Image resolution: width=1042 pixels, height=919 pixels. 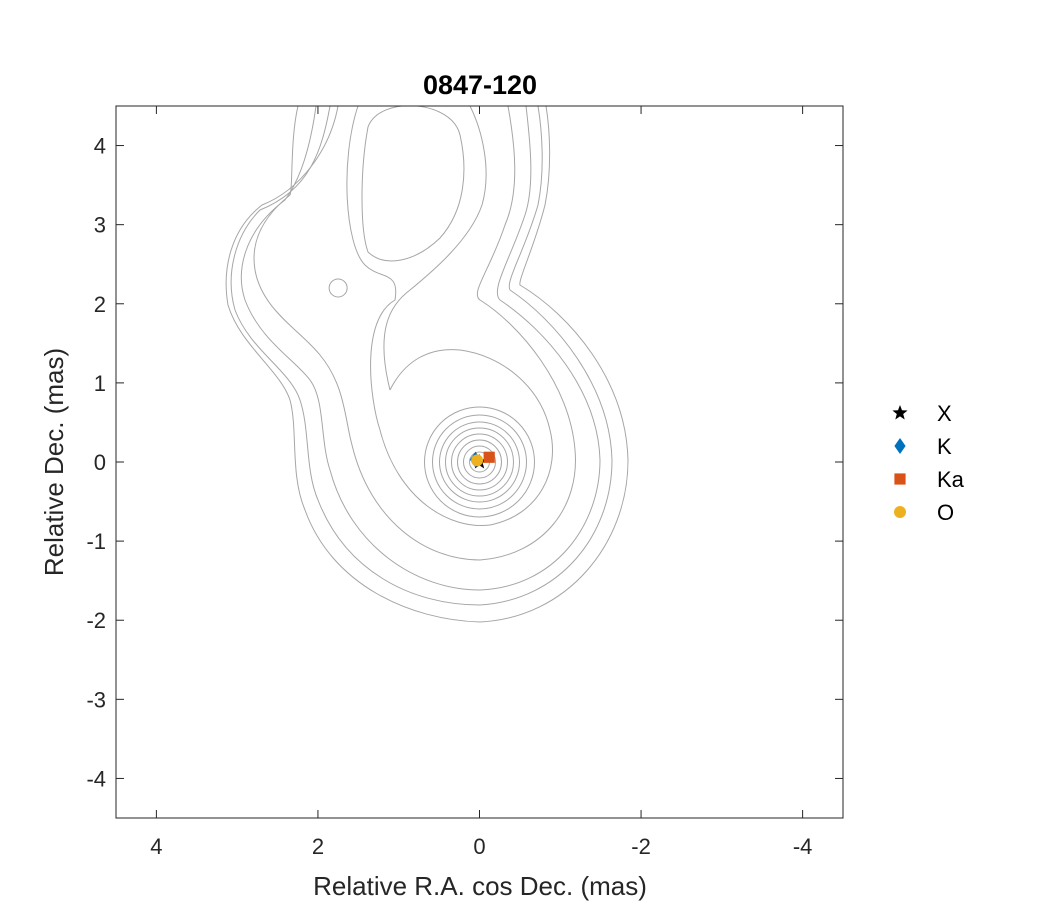 What do you see at coordinates (641, 846) in the screenshot?
I see `x-tick-label: -2` at bounding box center [641, 846].